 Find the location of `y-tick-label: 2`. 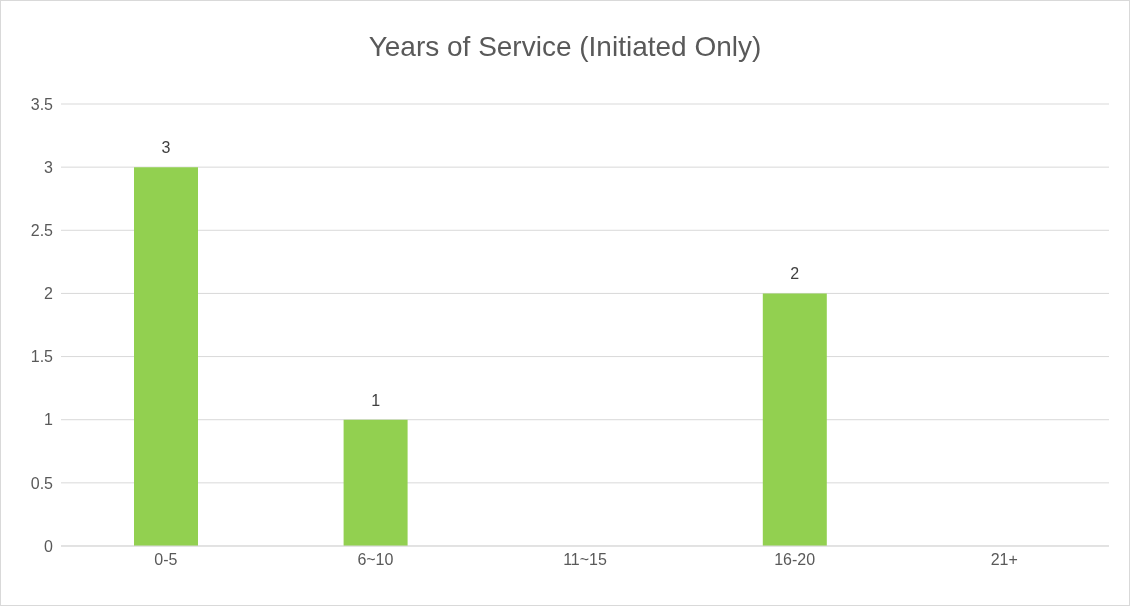

y-tick-label: 2 is located at coordinates (49, 294).